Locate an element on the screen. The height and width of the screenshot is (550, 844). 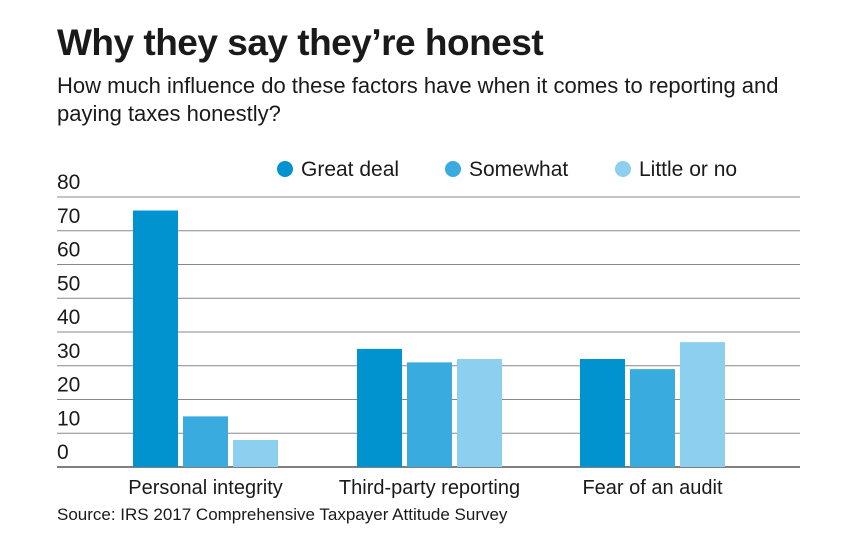
y-tick-label: 60 is located at coordinates (68, 250).